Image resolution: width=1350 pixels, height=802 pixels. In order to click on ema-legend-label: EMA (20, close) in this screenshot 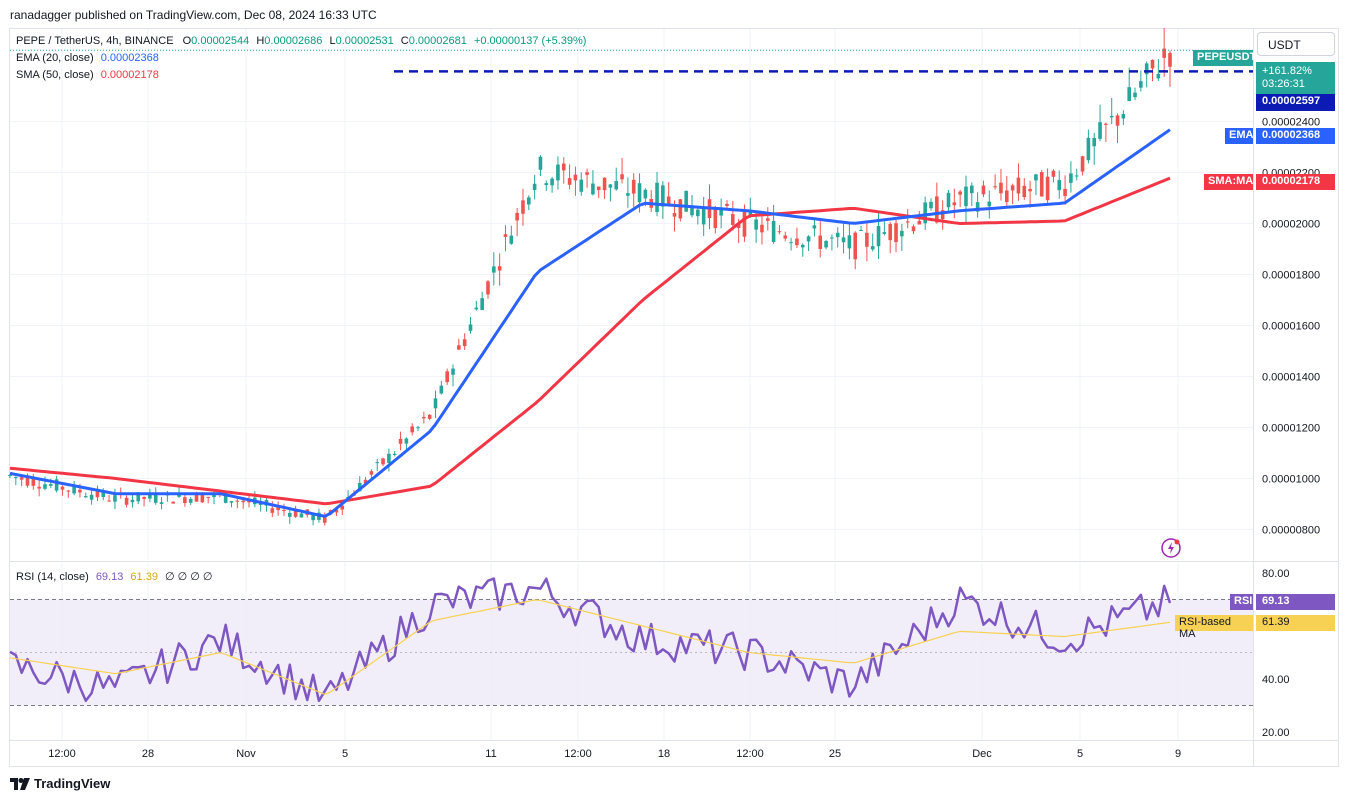, I will do `click(55, 58)`.